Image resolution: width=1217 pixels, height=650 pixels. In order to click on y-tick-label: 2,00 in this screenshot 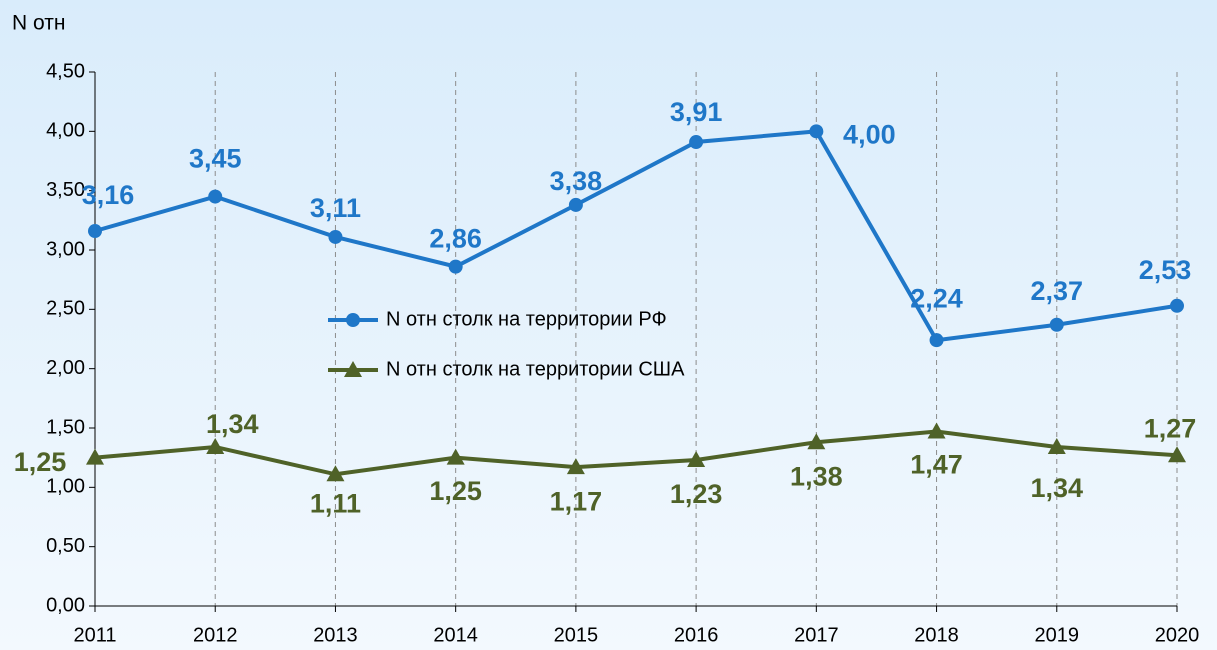, I will do `click(65, 368)`.